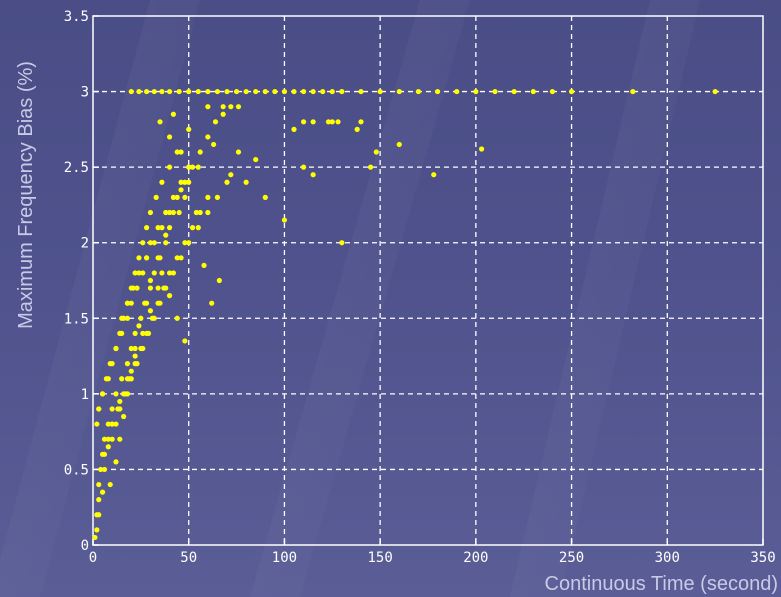  I want to click on y-tick-label: 0, so click(85, 546).